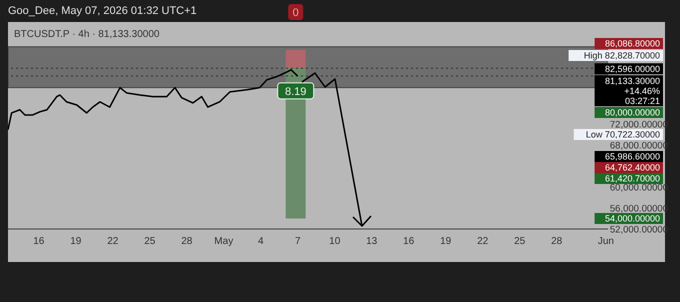  What do you see at coordinates (632, 179) in the screenshot?
I see `annotation: 61,420.70000` at bounding box center [632, 179].